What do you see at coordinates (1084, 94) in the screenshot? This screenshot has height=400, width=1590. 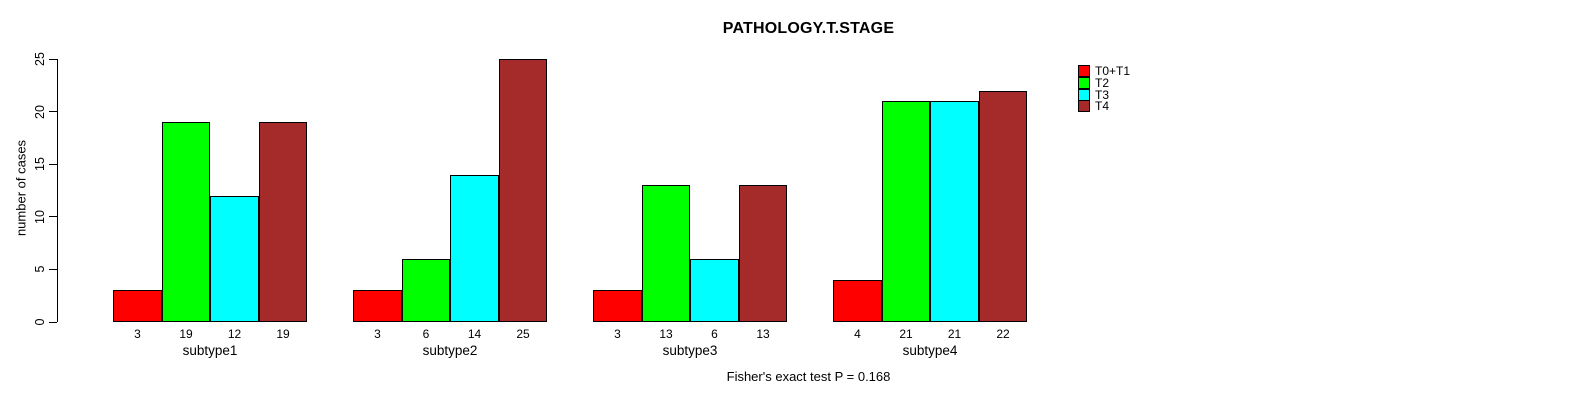 I see `legend-swatch-t3` at bounding box center [1084, 94].